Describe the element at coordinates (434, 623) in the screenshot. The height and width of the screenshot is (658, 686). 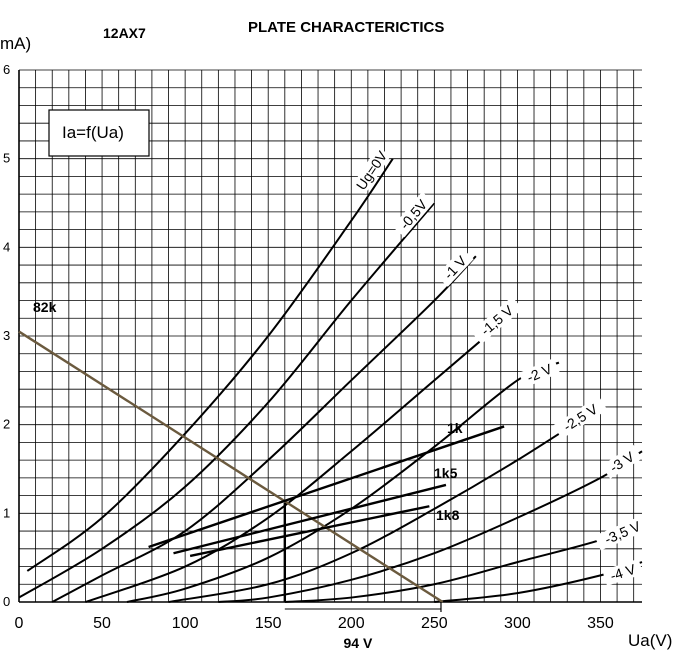
I see `x-tick-label: 250` at that location.